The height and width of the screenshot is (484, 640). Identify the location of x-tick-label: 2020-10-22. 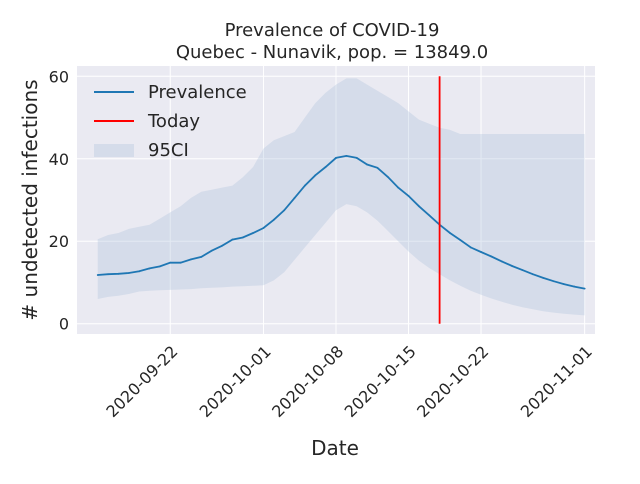
(452, 381).